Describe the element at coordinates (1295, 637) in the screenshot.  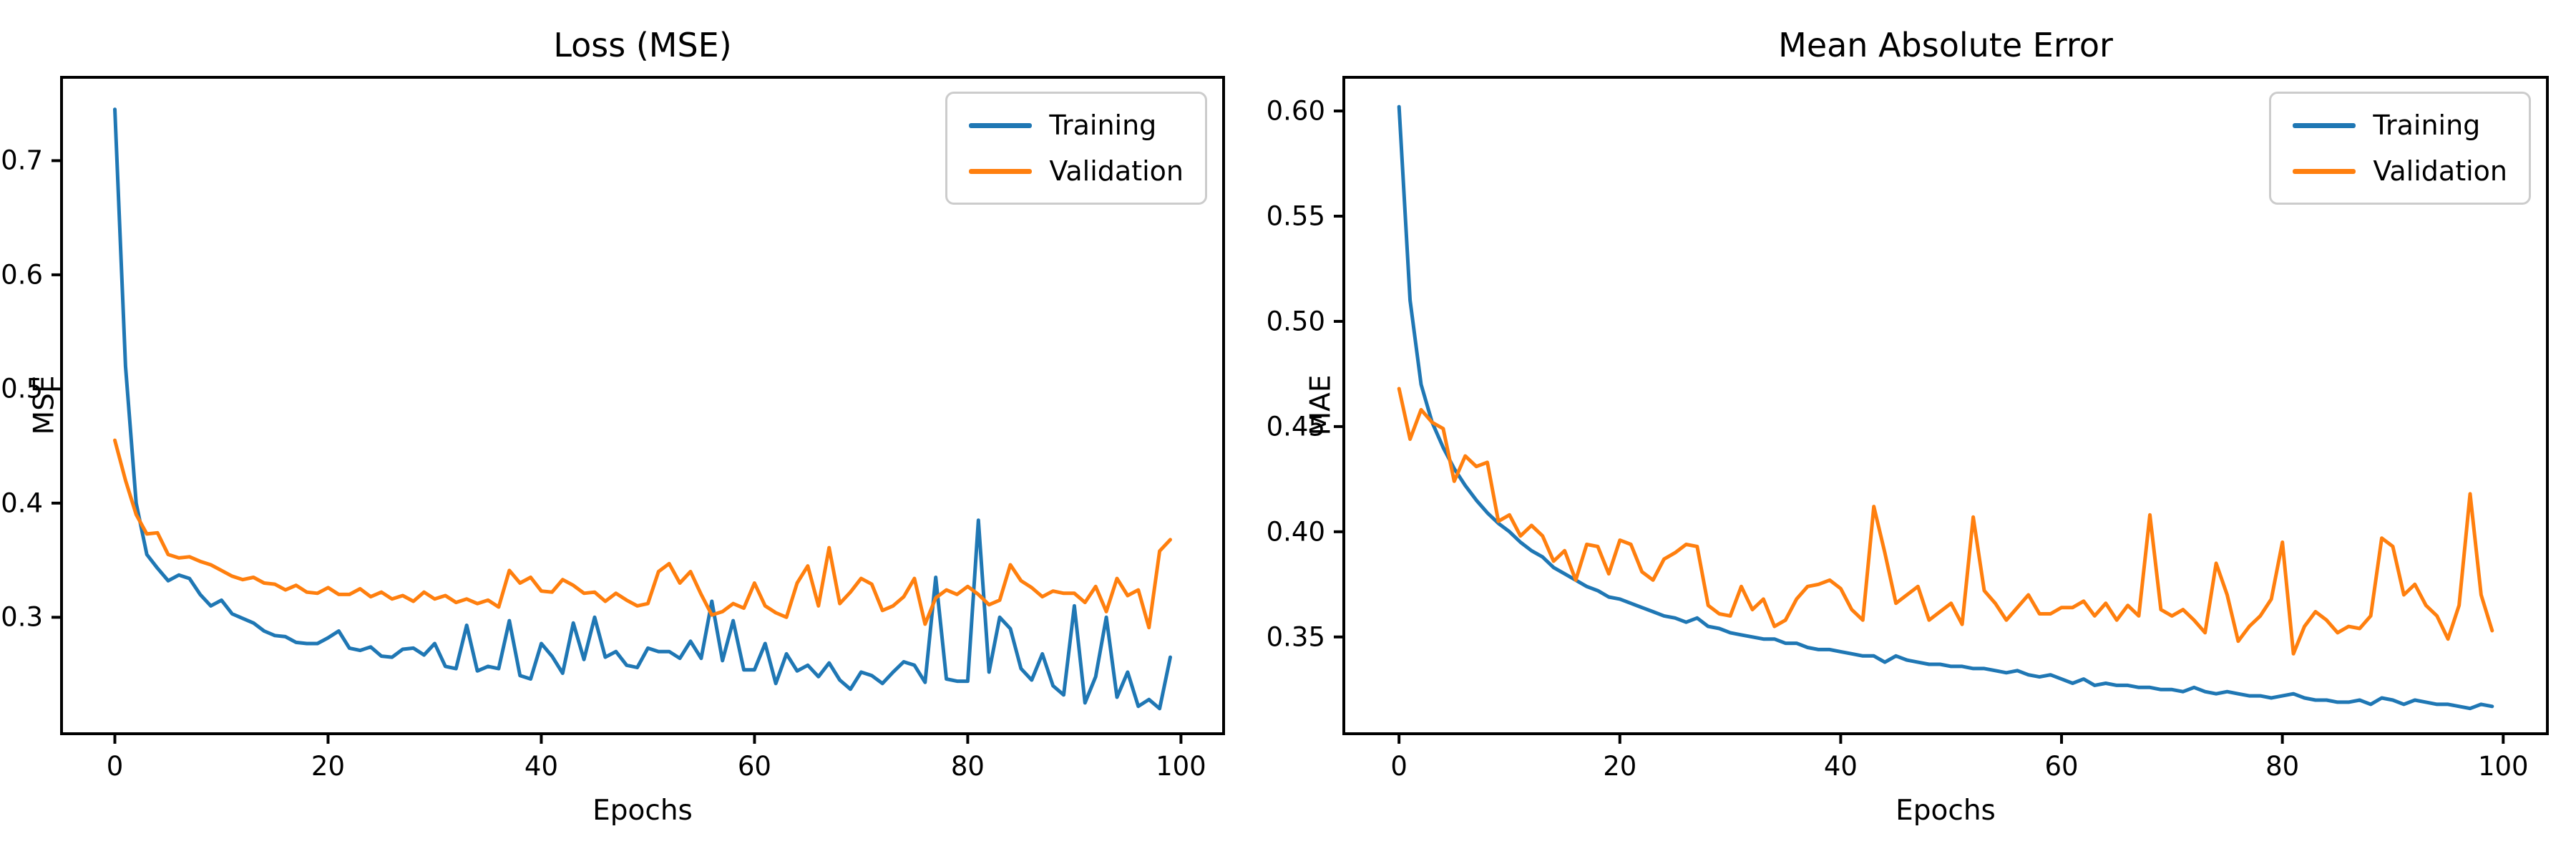
I see `y-tick-label: 0.35` at that location.